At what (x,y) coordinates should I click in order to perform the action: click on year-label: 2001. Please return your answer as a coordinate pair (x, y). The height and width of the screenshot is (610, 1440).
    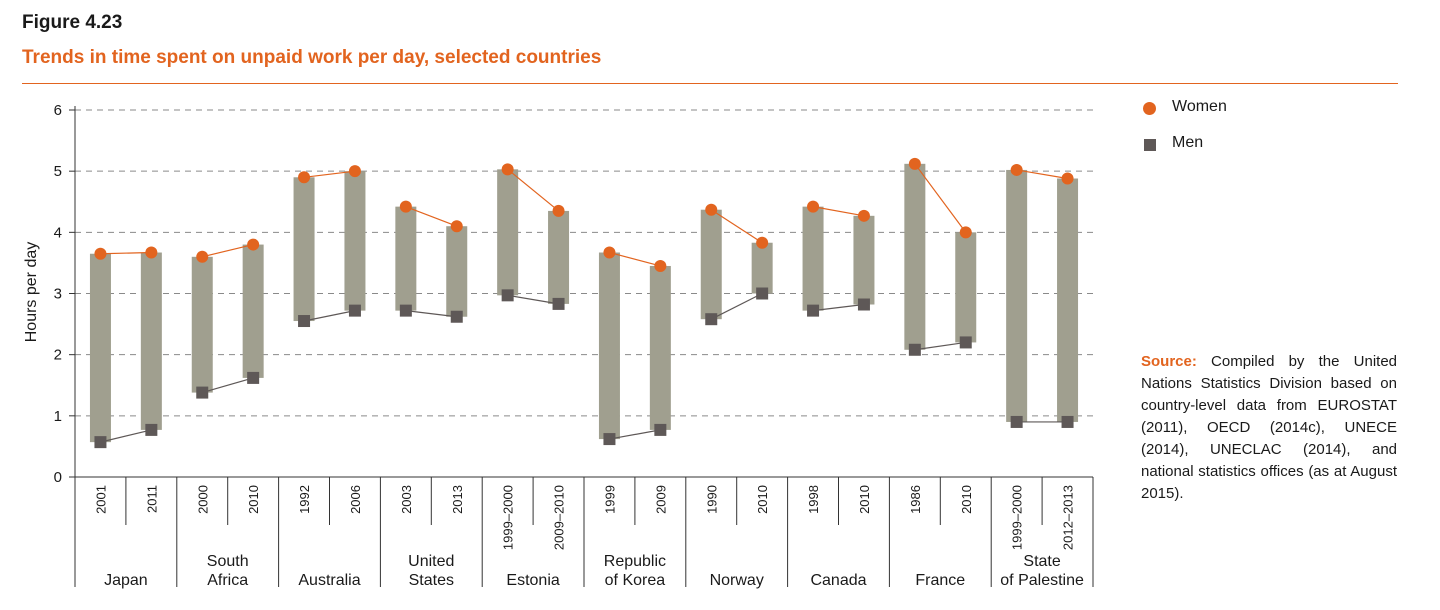
    Looking at the image, I should click on (100, 499).